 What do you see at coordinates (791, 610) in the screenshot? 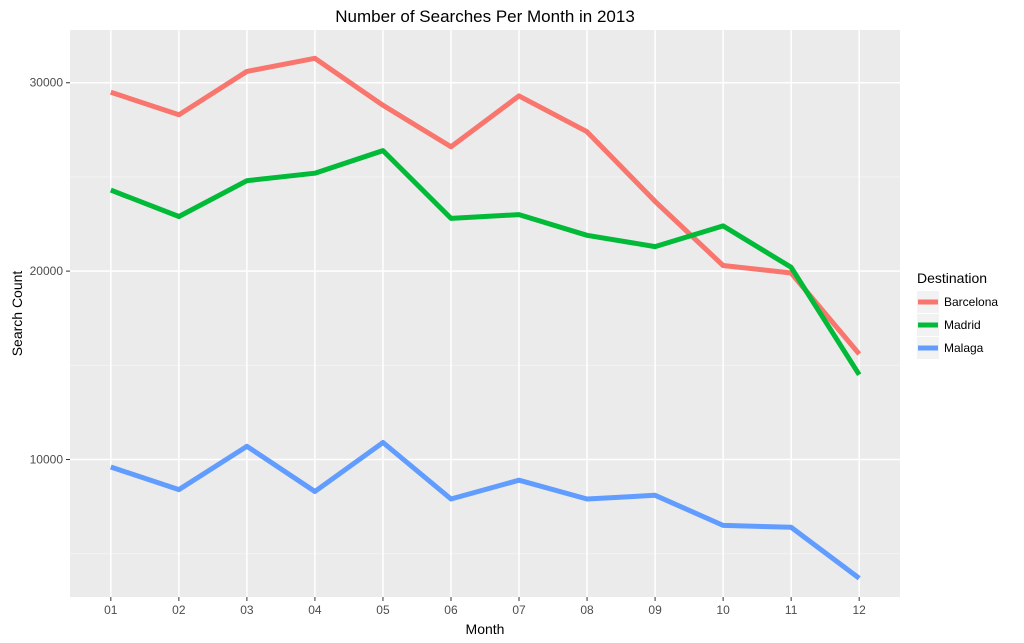
I see `x-tick-label: 11` at bounding box center [791, 610].